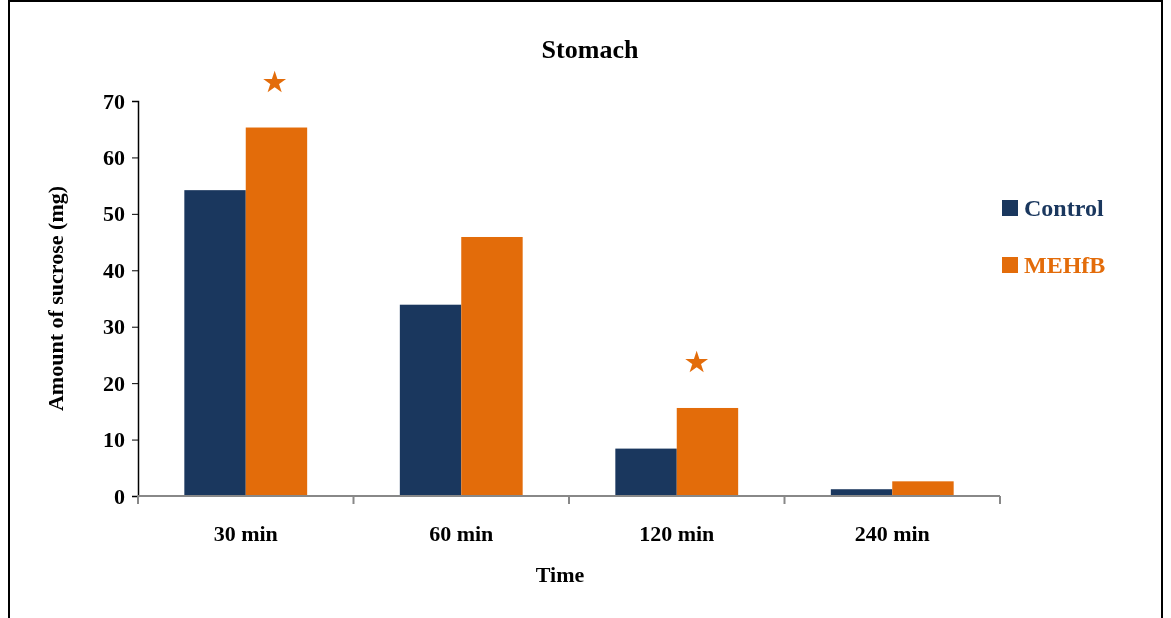  I want to click on x-tick-label: 60 min, so click(461, 533).